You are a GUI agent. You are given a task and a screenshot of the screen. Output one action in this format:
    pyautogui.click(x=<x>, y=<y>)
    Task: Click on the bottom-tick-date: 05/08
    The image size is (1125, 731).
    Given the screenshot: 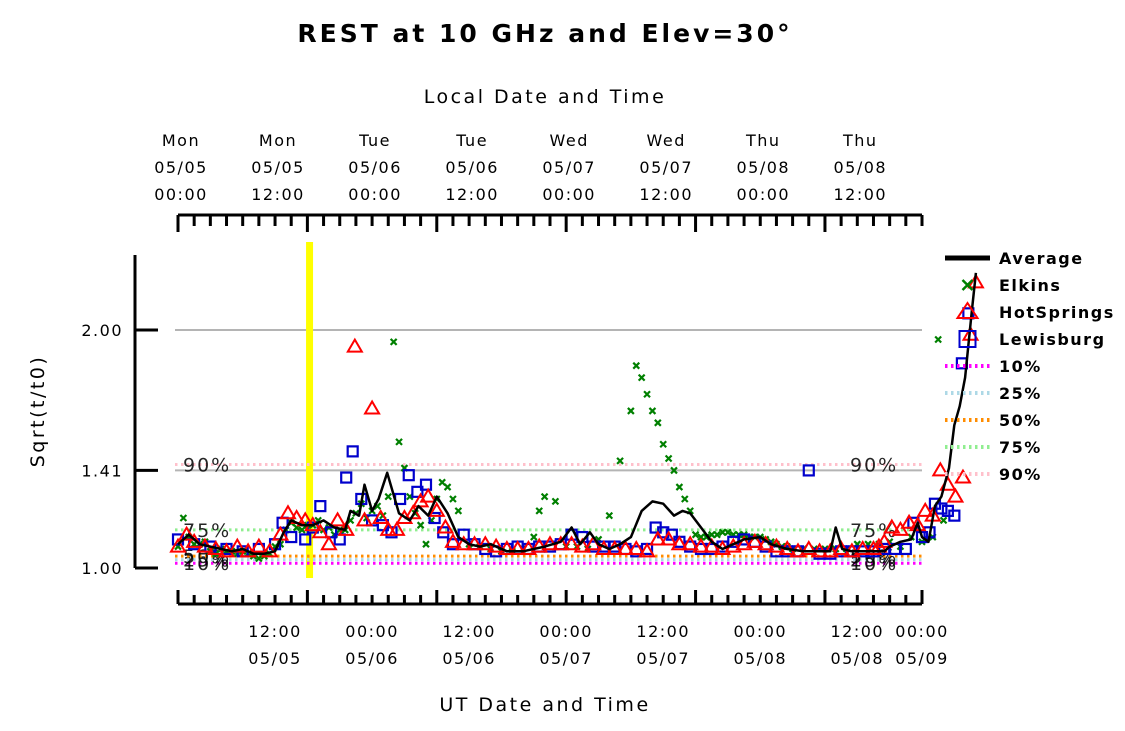 What is the action you would take?
    pyautogui.click(x=857, y=658)
    